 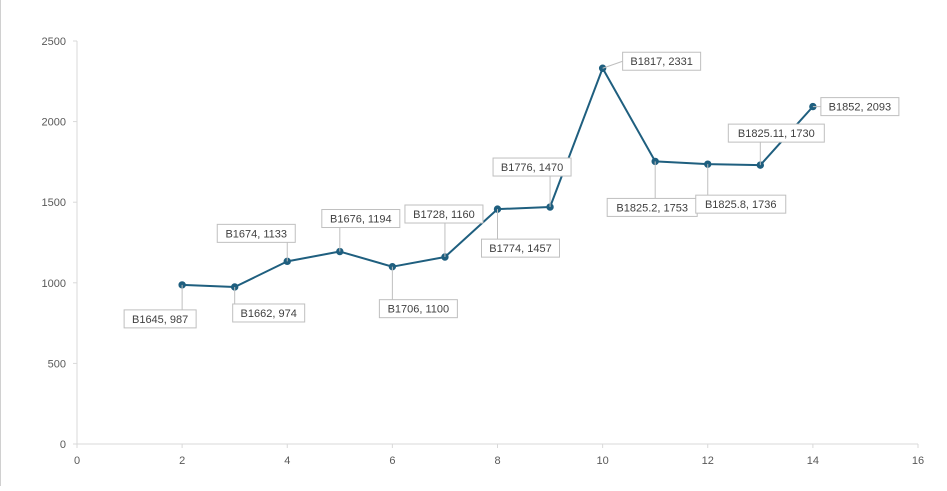 What do you see at coordinates (392, 461) in the screenshot?
I see `x-tick-label: 6` at bounding box center [392, 461].